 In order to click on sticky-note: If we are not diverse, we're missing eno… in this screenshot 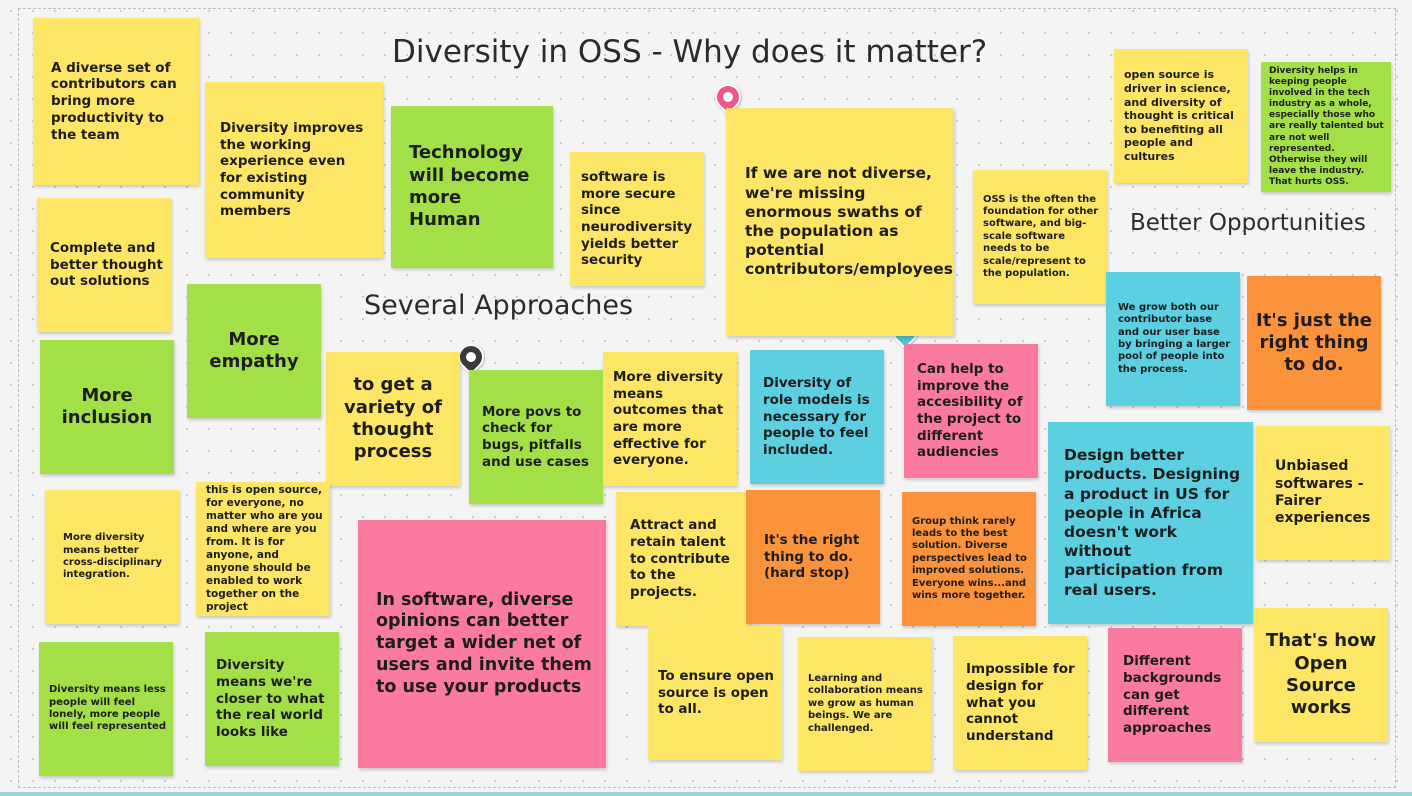, I will do `click(840, 222)`.